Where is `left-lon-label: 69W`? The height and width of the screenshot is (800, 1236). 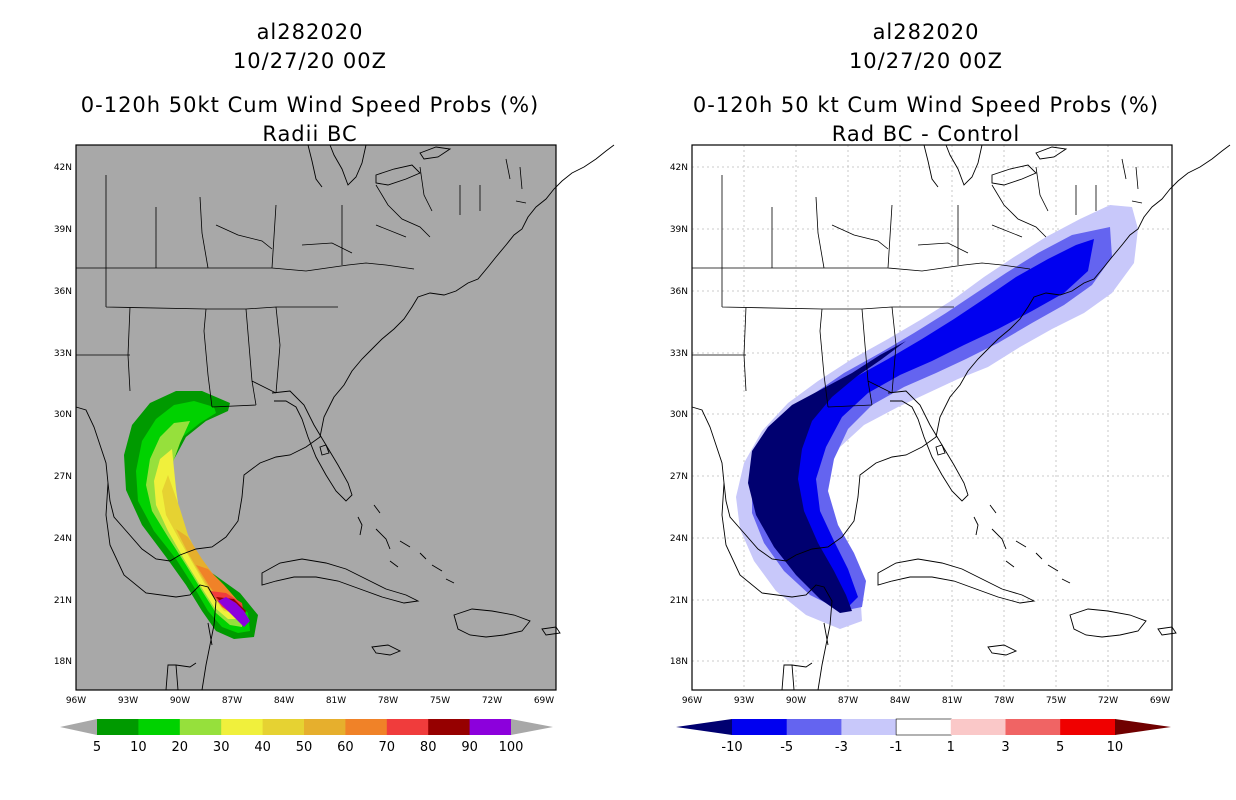
left-lon-label: 69W is located at coordinates (544, 701).